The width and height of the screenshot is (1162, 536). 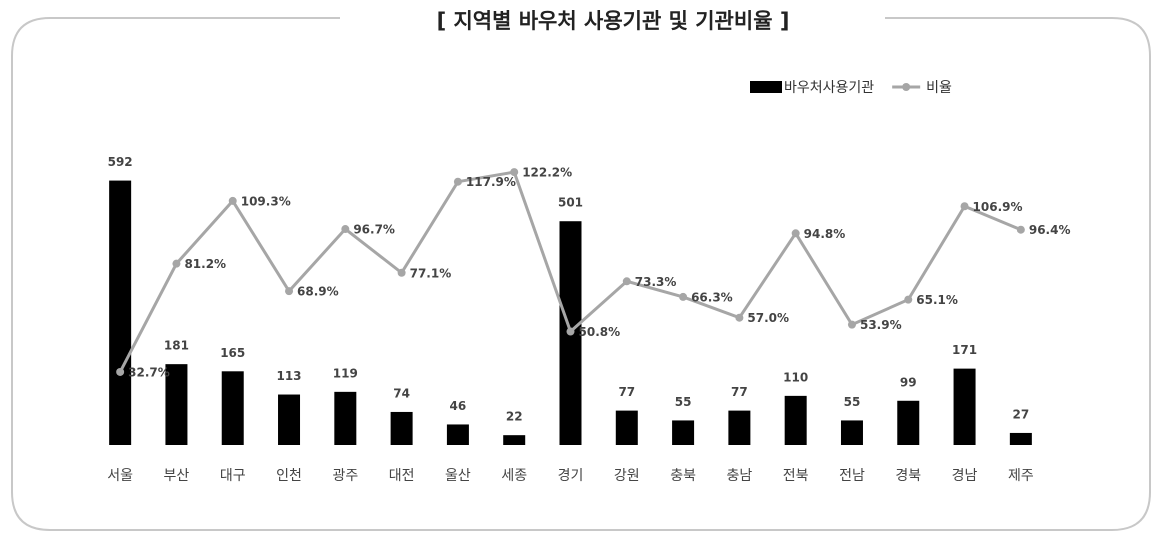 What do you see at coordinates (266, 201) in the screenshot?
I see `line-label: 109.3%` at bounding box center [266, 201].